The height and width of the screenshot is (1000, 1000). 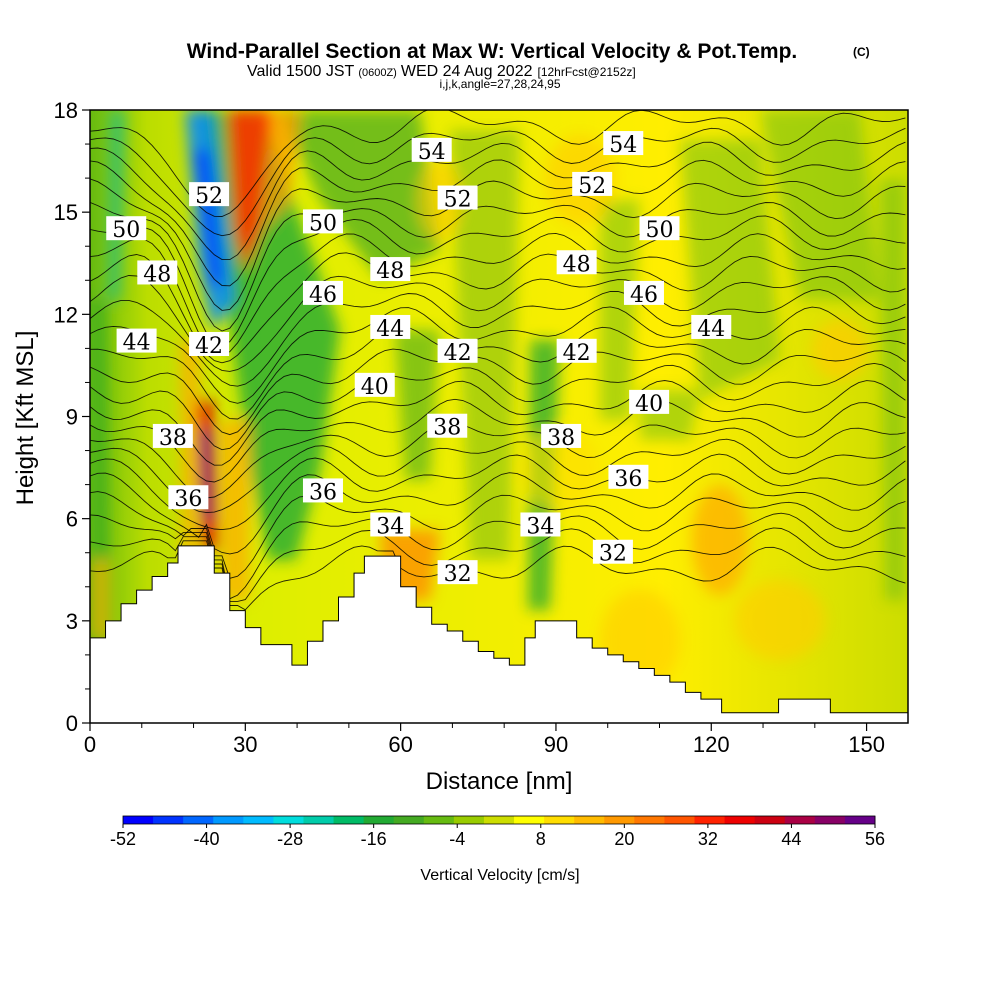 I want to click on forecast-info: [12hrFcst@2152z], so click(x=587, y=72).